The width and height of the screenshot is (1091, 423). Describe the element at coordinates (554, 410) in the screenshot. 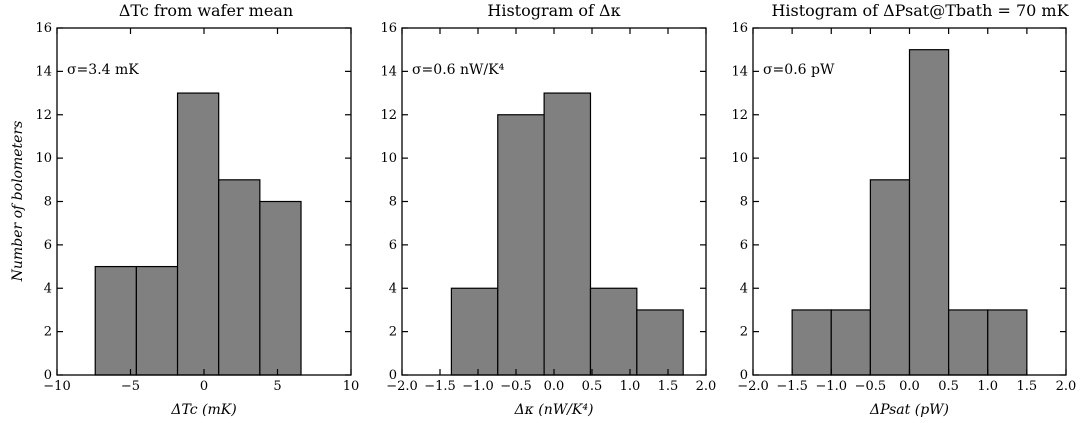

I see `x-axis-label: Δκ (nW/K⁴)` at that location.